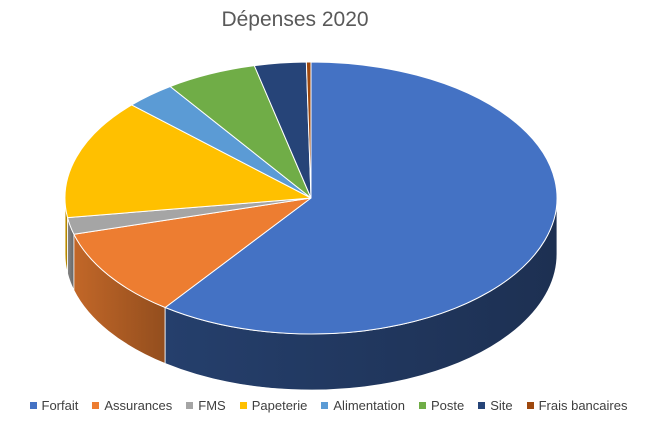 The height and width of the screenshot is (431, 657). I want to click on pie-slice-frais-bancaires, so click(308, 130).